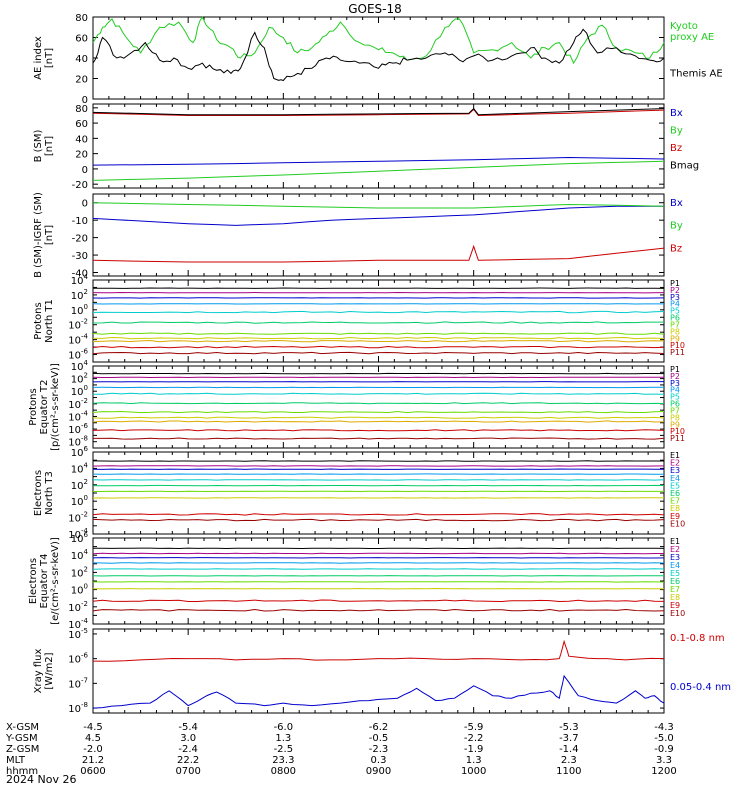  Describe the element at coordinates (675, 549) in the screenshot. I see `legend-label: E2` at that location.